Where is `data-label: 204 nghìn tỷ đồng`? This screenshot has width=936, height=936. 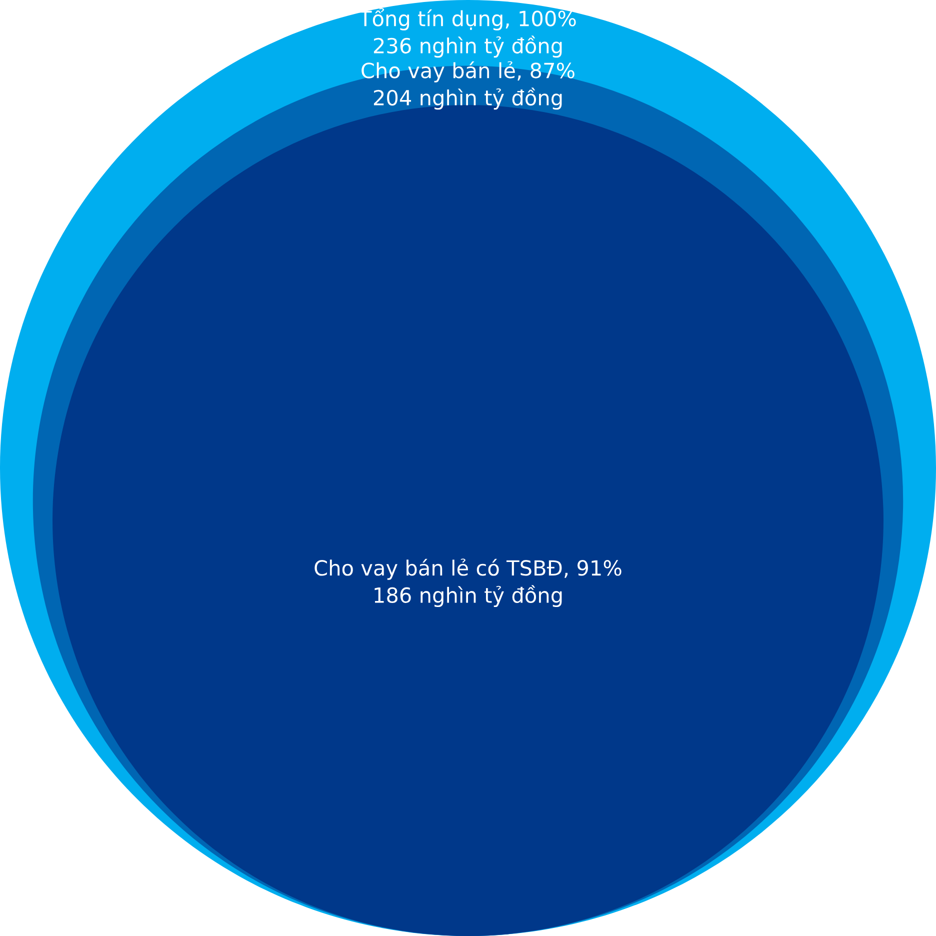
data-label: 204 nghìn tỷ đồng is located at coordinates (468, 99).